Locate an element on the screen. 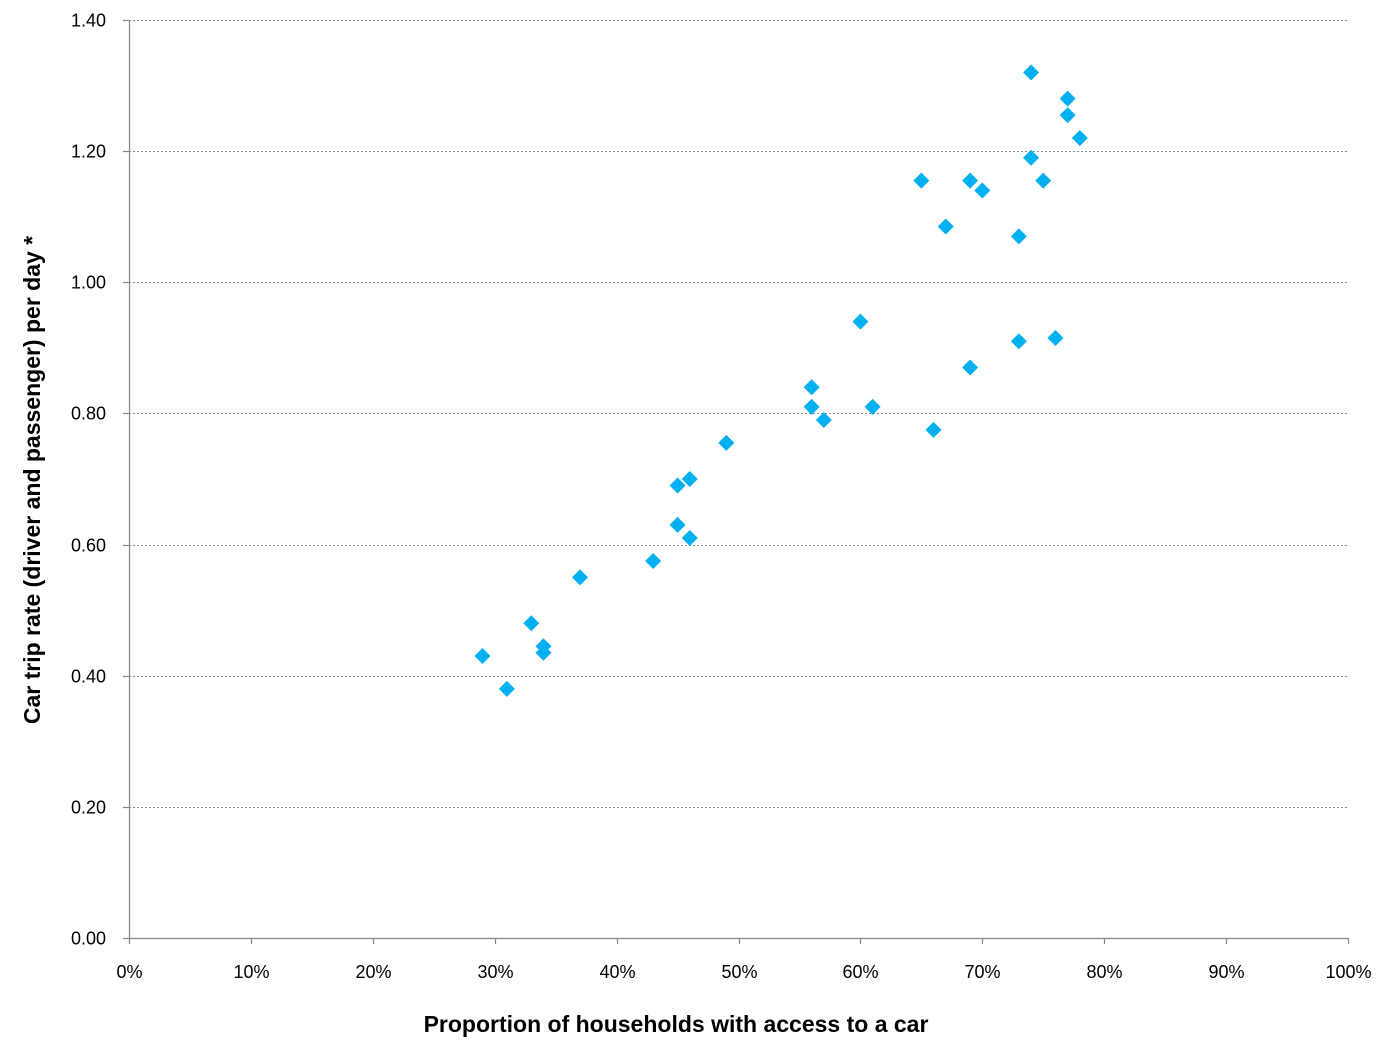 This screenshot has width=1397, height=1042. x-axis-tick-labels: 0% 10% 20% 30% 40% 50% 60% 70% 80% 90% 100% is located at coordinates (743, 972).